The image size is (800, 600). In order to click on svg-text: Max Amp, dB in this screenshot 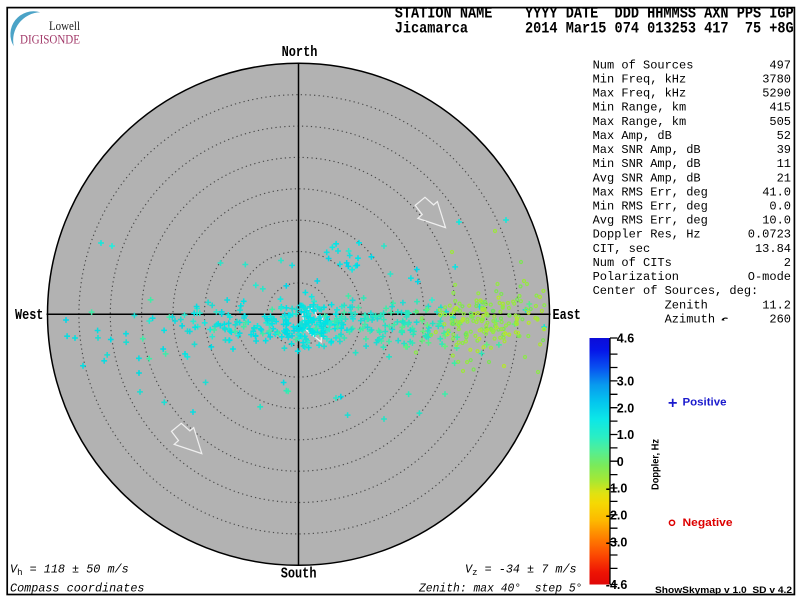, I will do `click(632, 136)`.